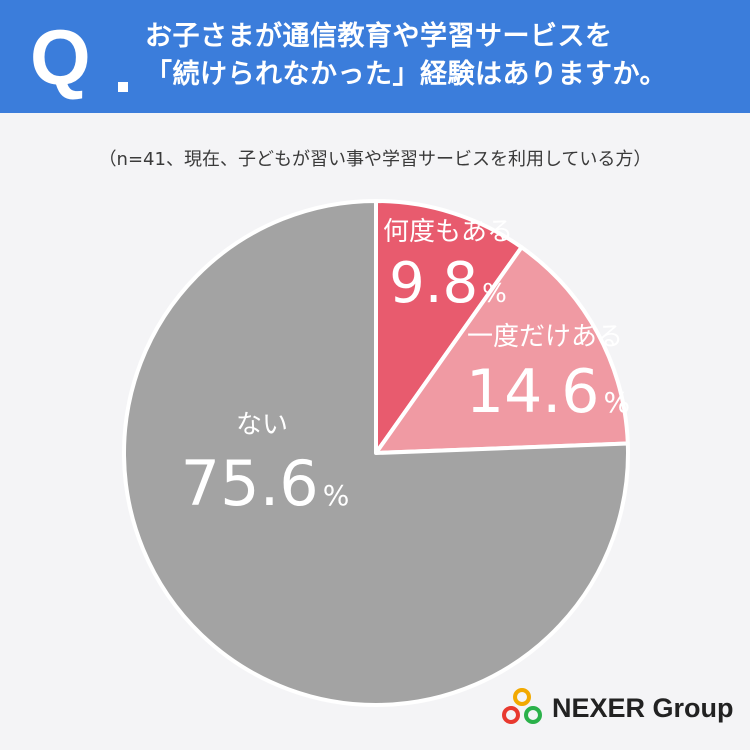  I want to click on slice-label-3: ない, so click(262, 425).